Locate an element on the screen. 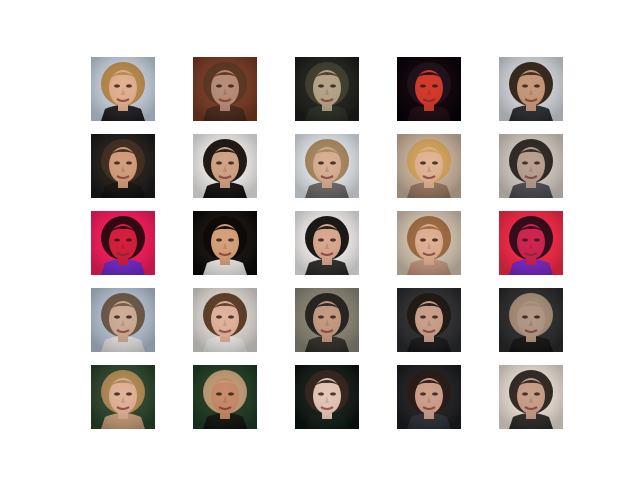 Image resolution: width=640 pixels, height=480 pixels. sample-image-r5c1 is located at coordinates (123, 397).